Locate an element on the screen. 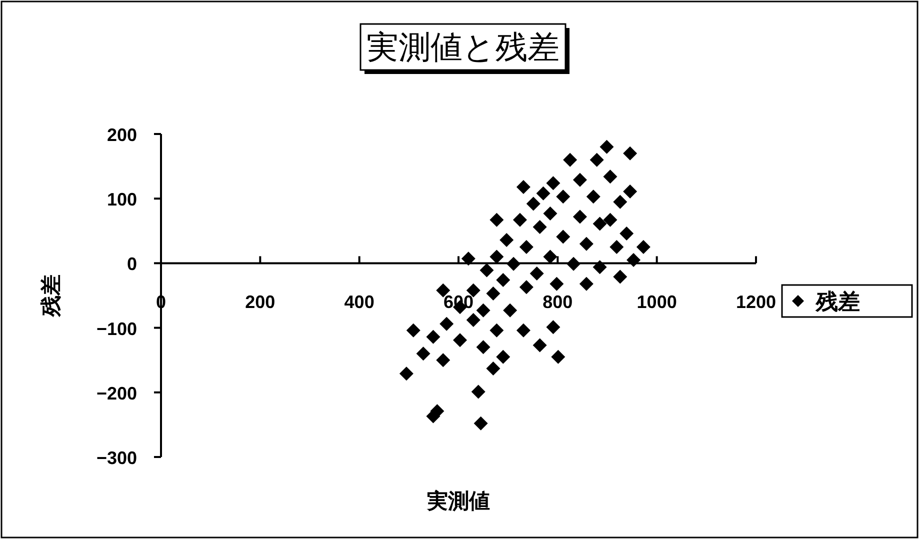 The height and width of the screenshot is (539, 919). x-tick-label: 200 is located at coordinates (260, 302).